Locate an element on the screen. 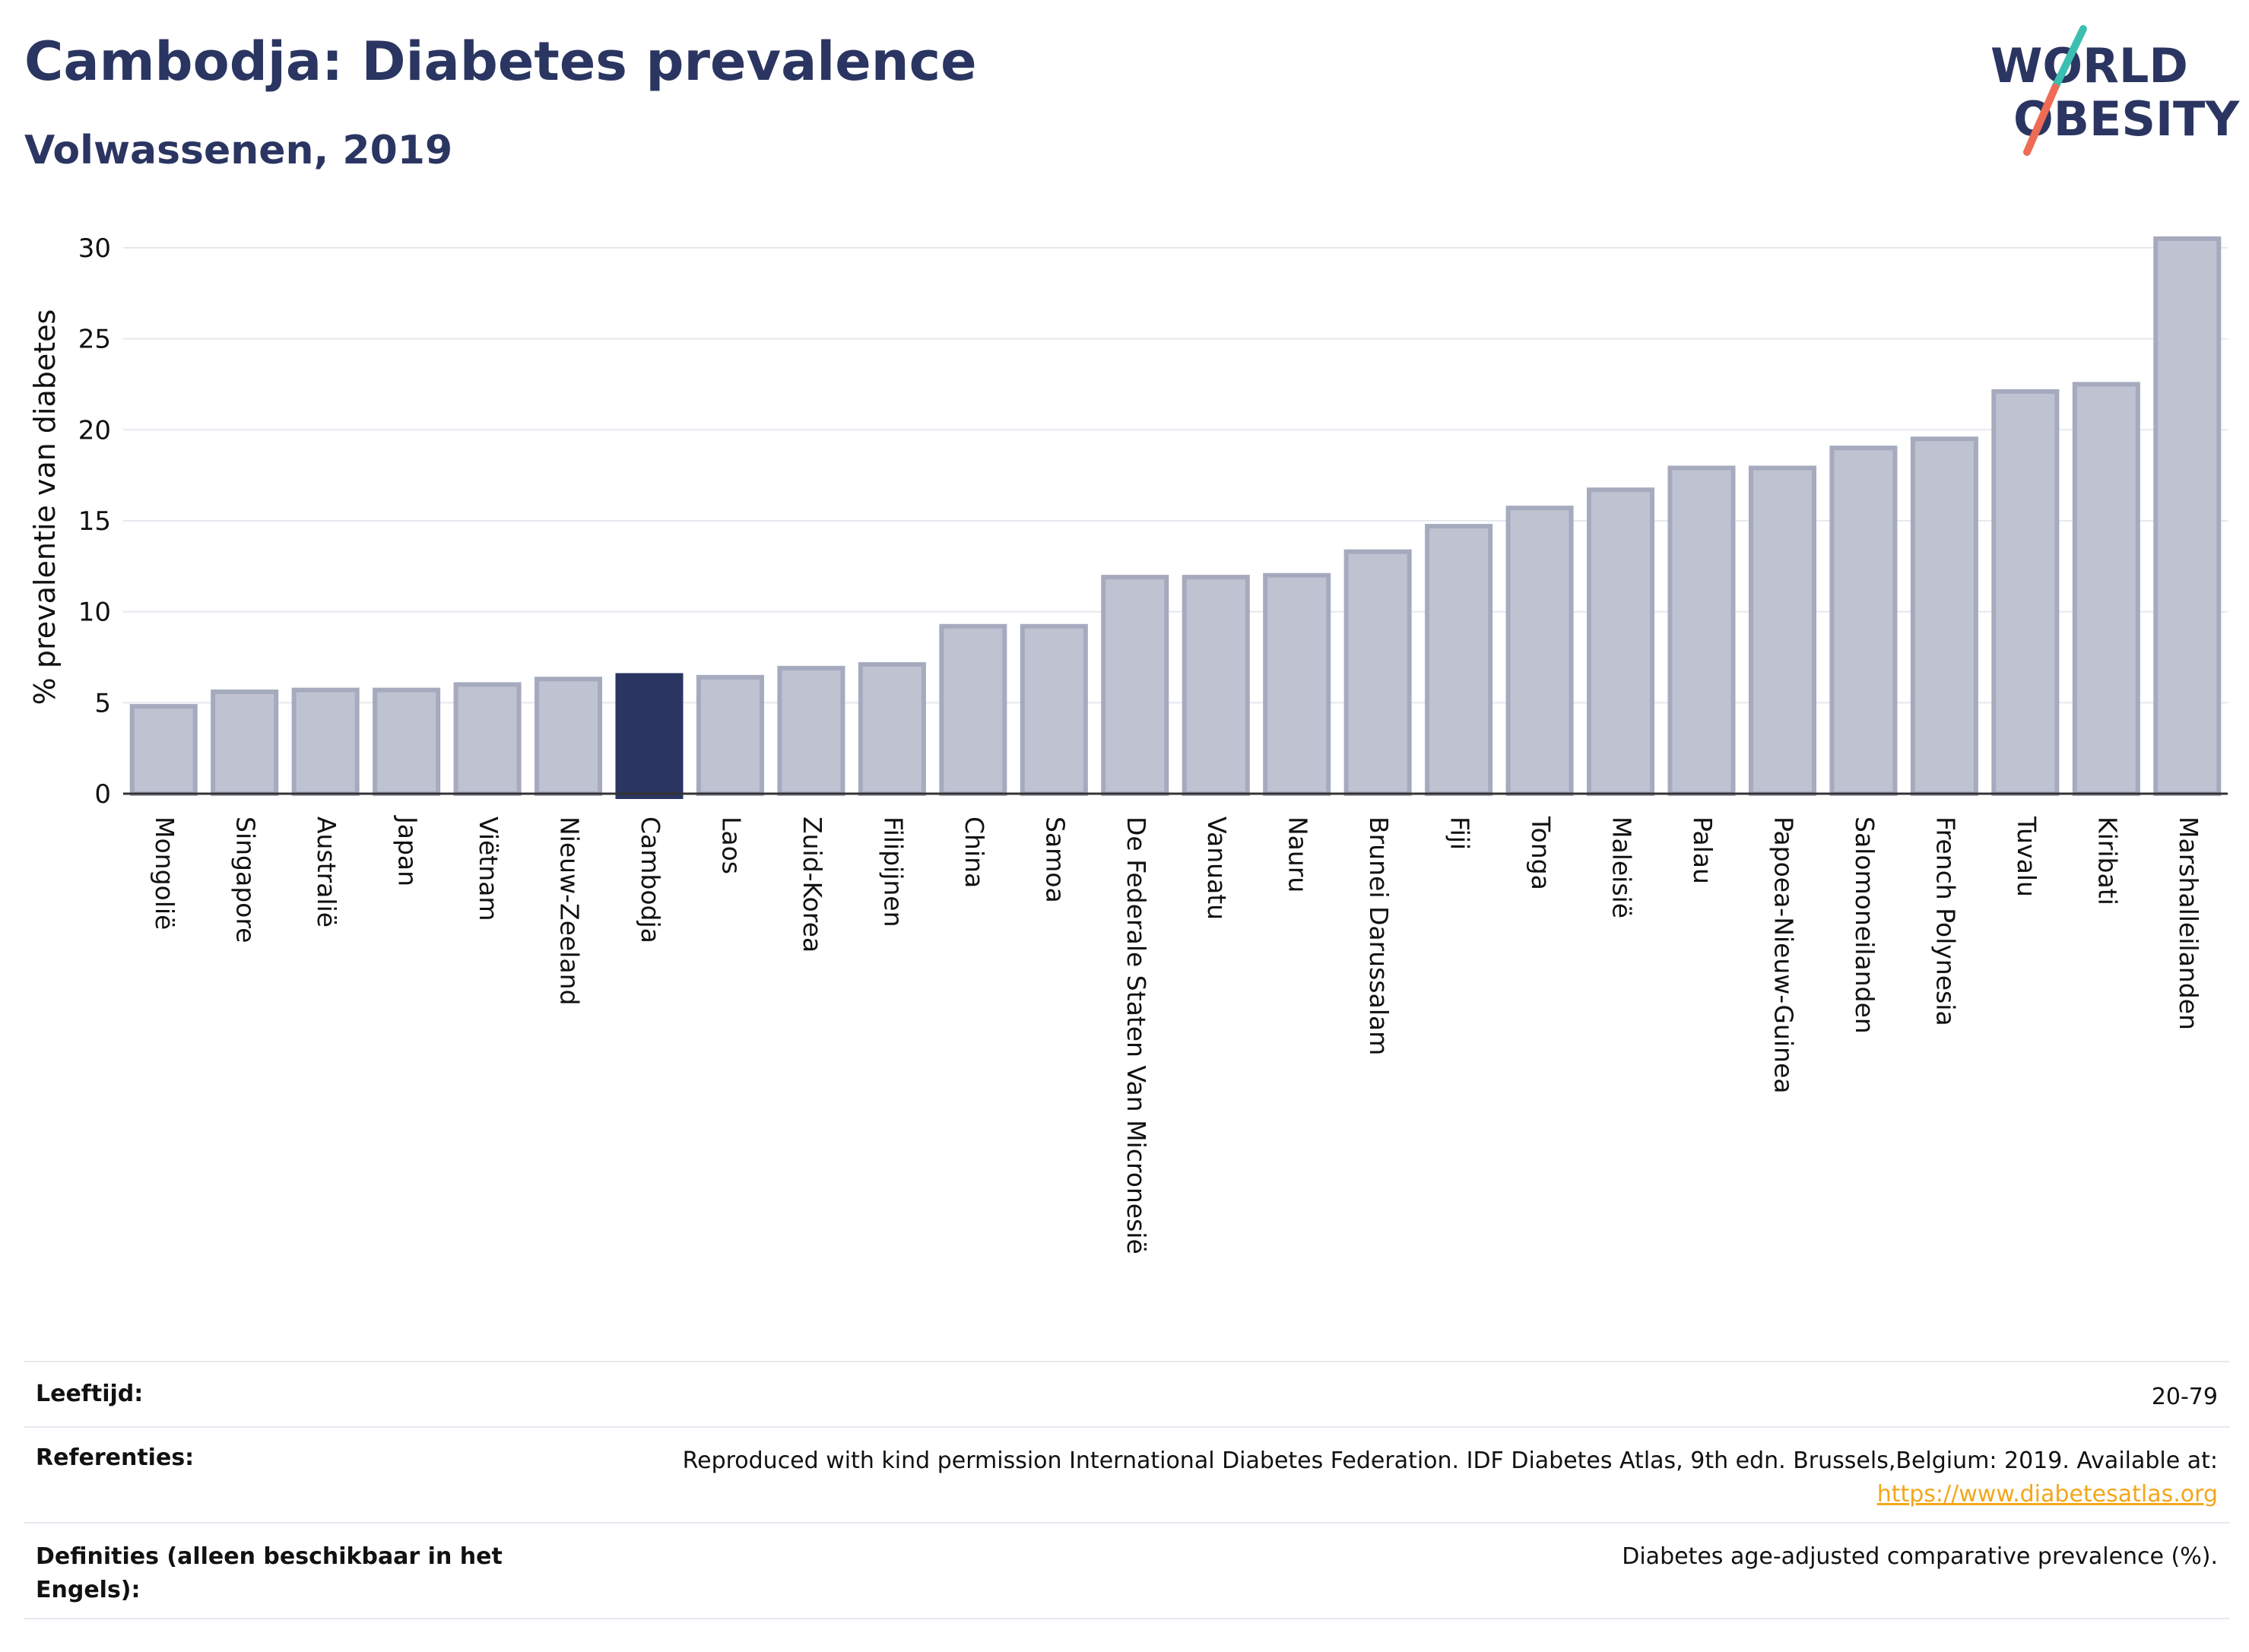 The width and height of the screenshot is (2249, 1652). x-tick-label: Palau is located at coordinates (1703, 850).